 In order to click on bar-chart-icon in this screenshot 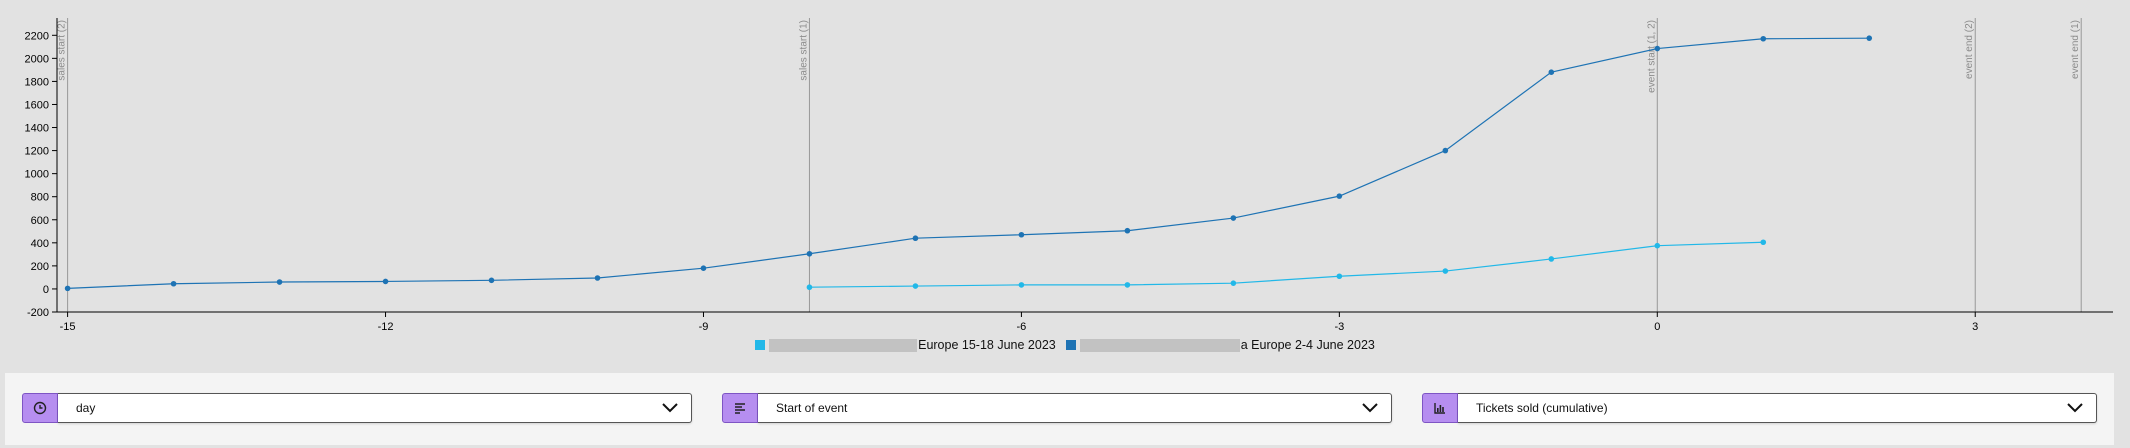, I will do `click(1440, 408)`.